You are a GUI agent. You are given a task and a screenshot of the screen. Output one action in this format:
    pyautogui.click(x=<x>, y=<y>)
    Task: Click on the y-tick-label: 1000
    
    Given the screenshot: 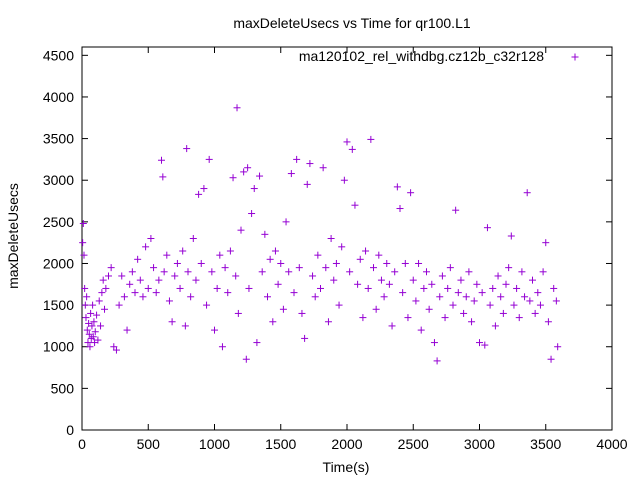 What is the action you would take?
    pyautogui.click(x=58, y=347)
    